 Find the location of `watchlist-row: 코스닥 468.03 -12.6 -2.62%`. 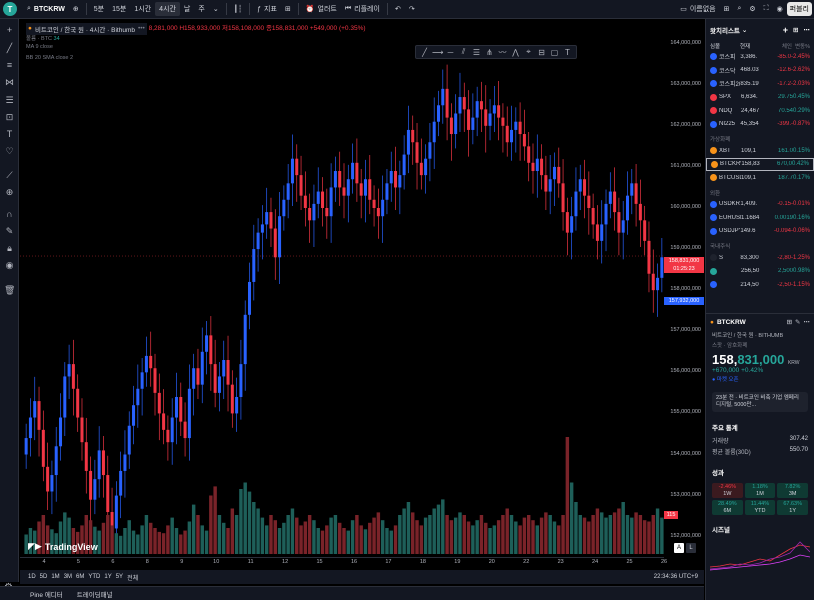

watchlist-row: 코스닥 468.03 -12.6 -2.62% is located at coordinates (760, 71).